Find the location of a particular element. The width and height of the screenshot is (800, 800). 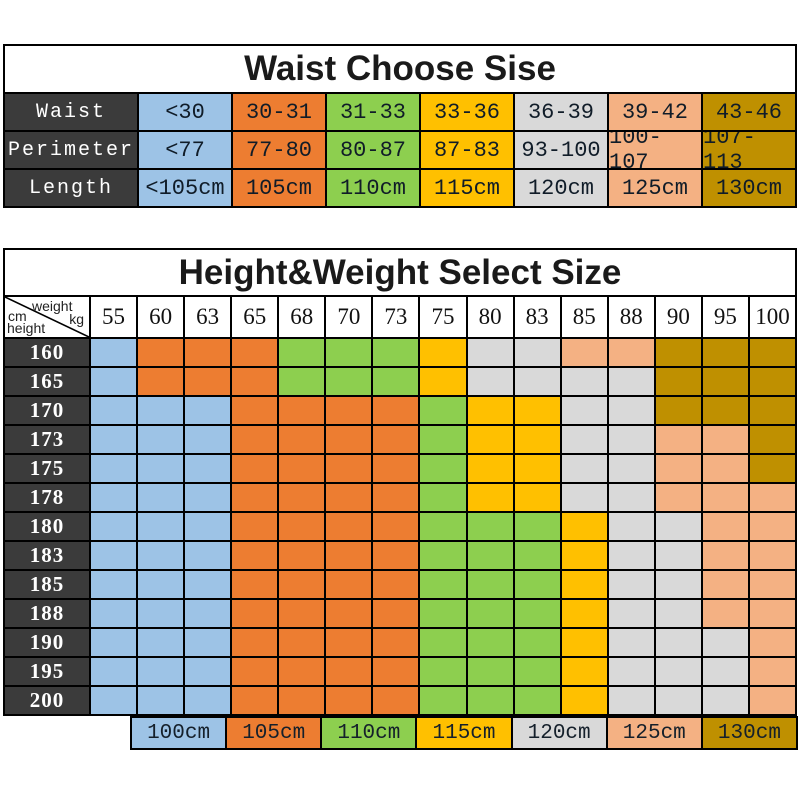

waist-value-cell: 120cm is located at coordinates (561, 188).